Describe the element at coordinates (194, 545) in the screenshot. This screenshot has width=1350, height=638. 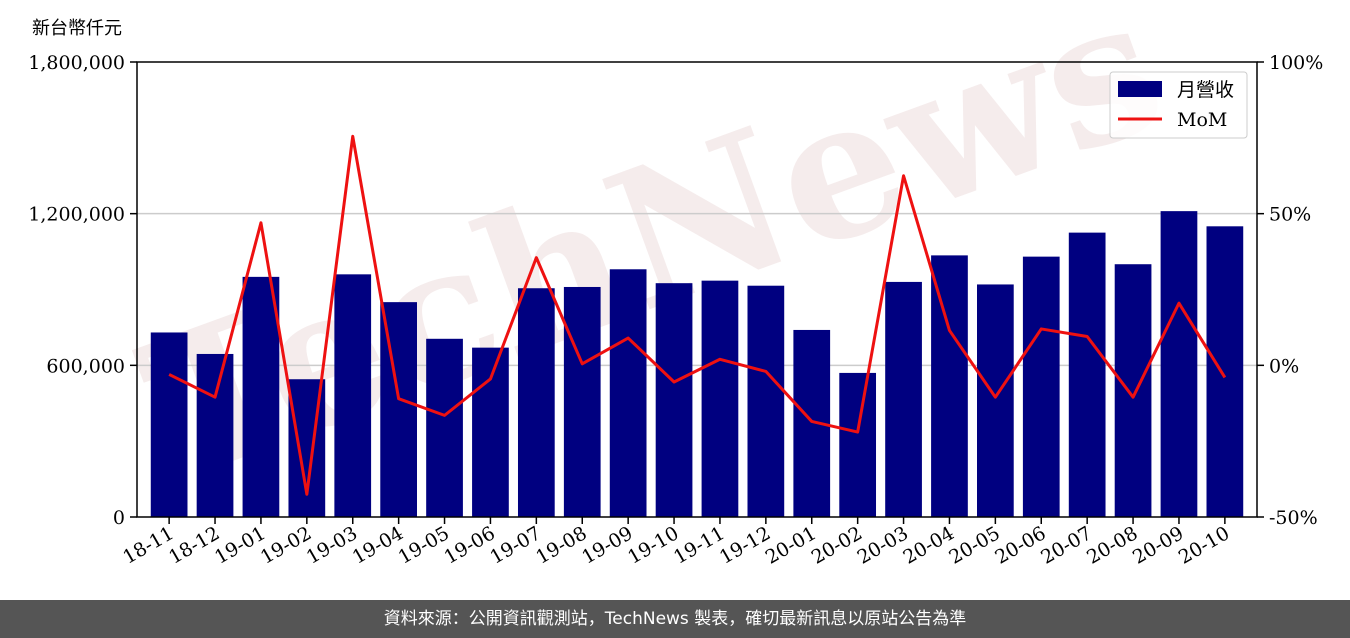
I see `x-axis-tick-label: 18-12` at that location.